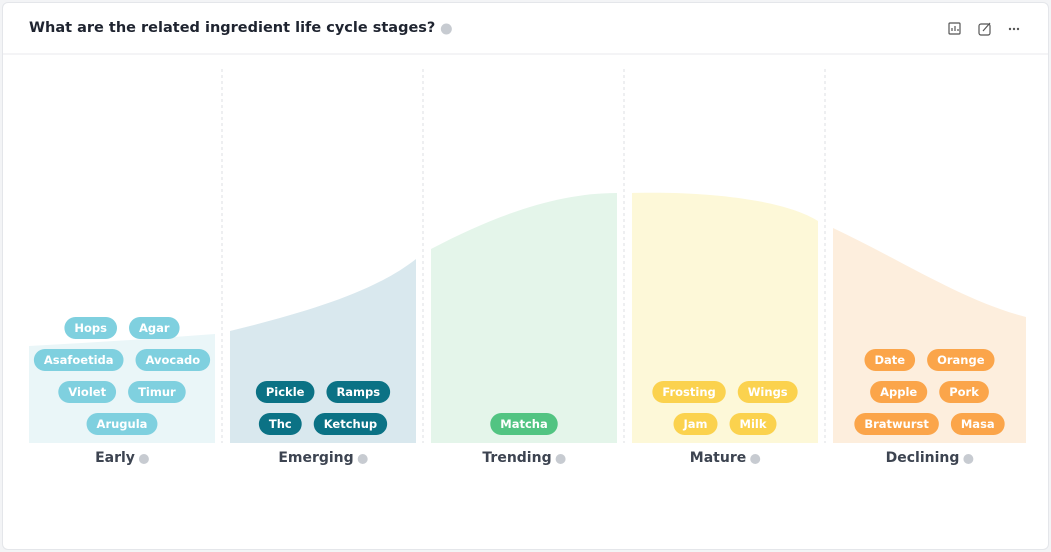 The width and height of the screenshot is (1051, 552). I want to click on ingredient-chip: Arugula, so click(122, 424).